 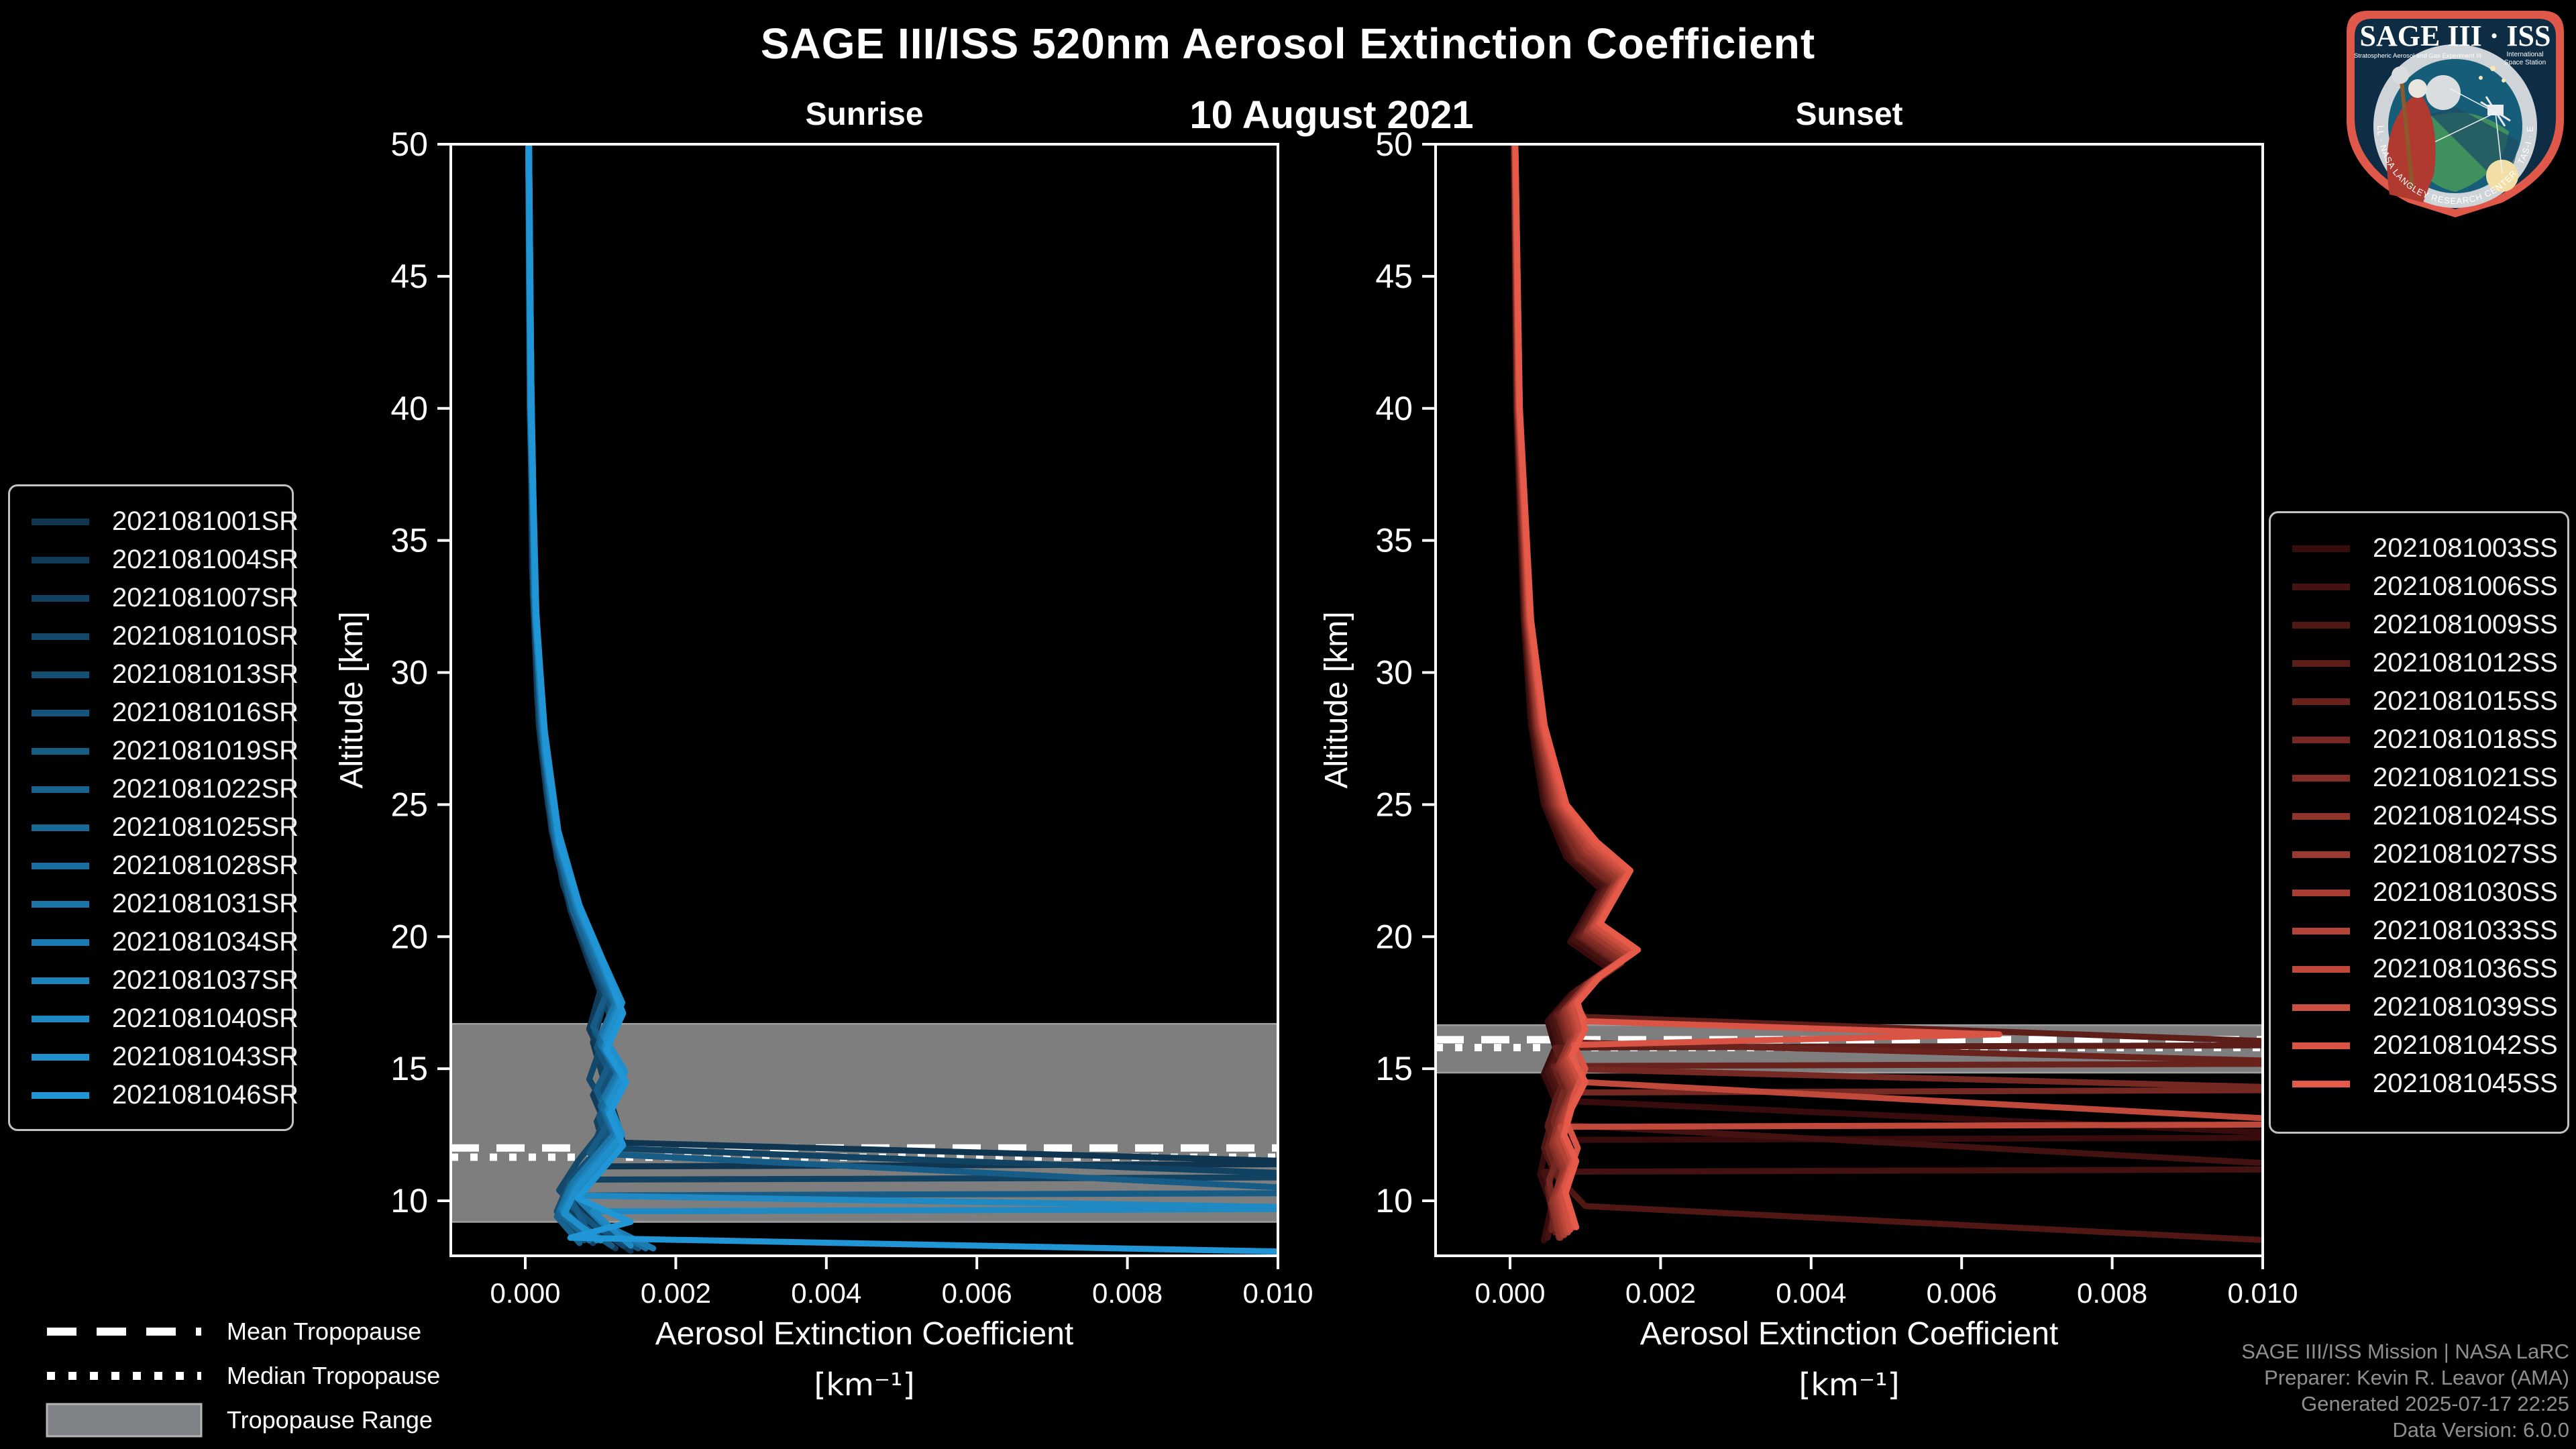 What do you see at coordinates (2465, 1045) in the screenshot?
I see `legend-event-label: 2021081042SS` at bounding box center [2465, 1045].